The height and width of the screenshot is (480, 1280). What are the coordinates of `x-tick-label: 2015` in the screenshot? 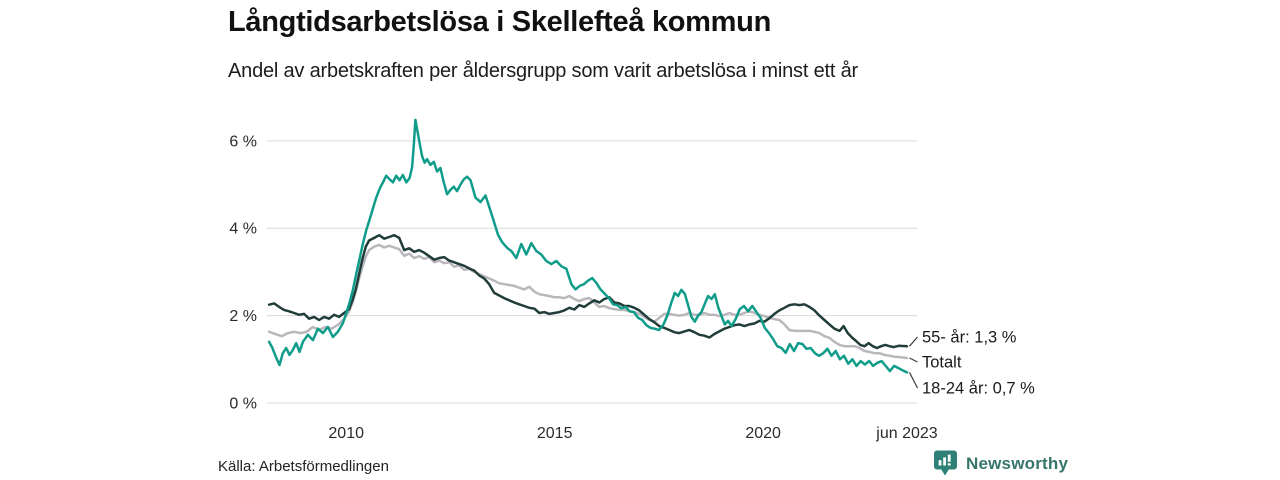 It's located at (555, 433).